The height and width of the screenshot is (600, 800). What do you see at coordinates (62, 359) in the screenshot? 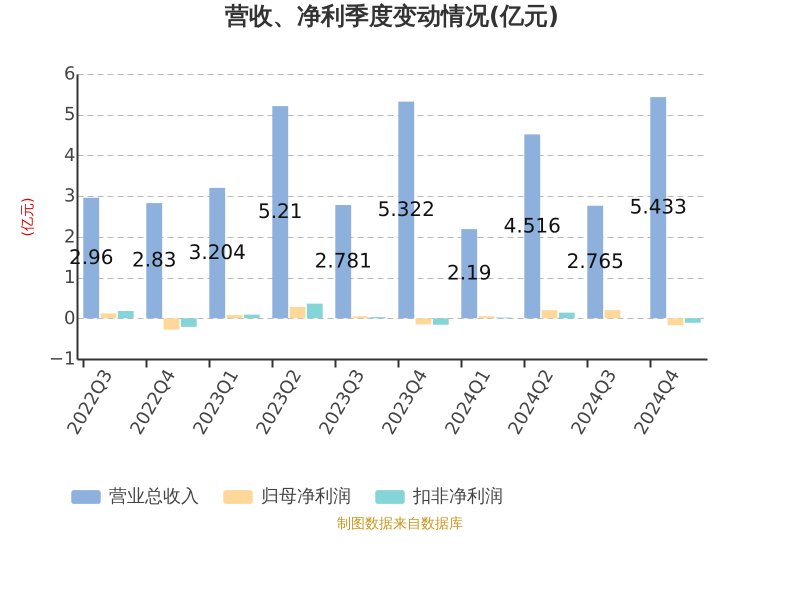
I see `y-tick-label: −1` at bounding box center [62, 359].